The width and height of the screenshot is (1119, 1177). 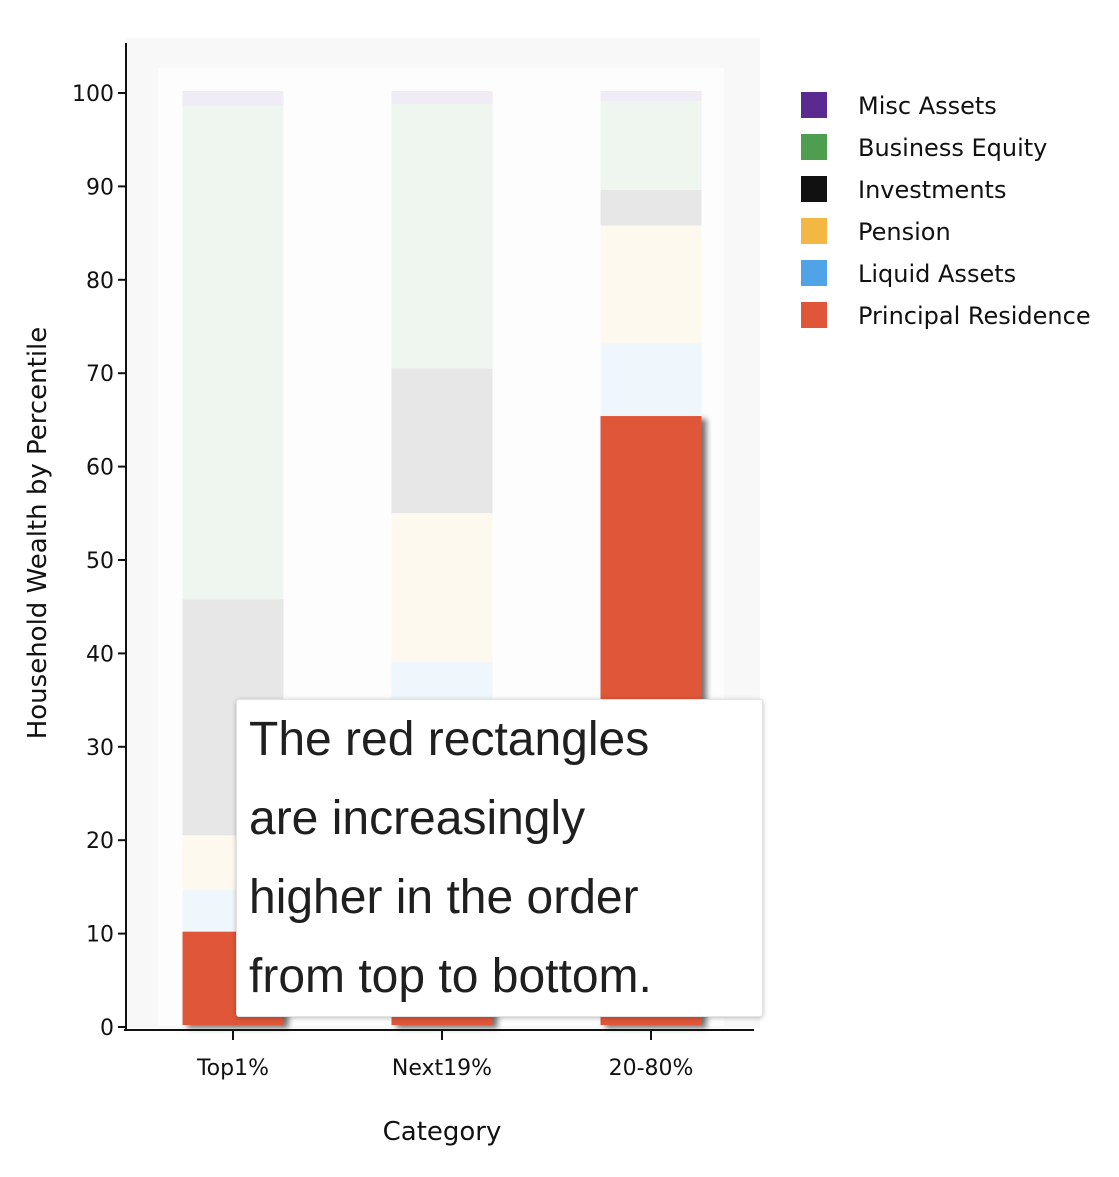 What do you see at coordinates (937, 274) in the screenshot?
I see `legend-label-liquid-assets: Liquid Assets` at bounding box center [937, 274].